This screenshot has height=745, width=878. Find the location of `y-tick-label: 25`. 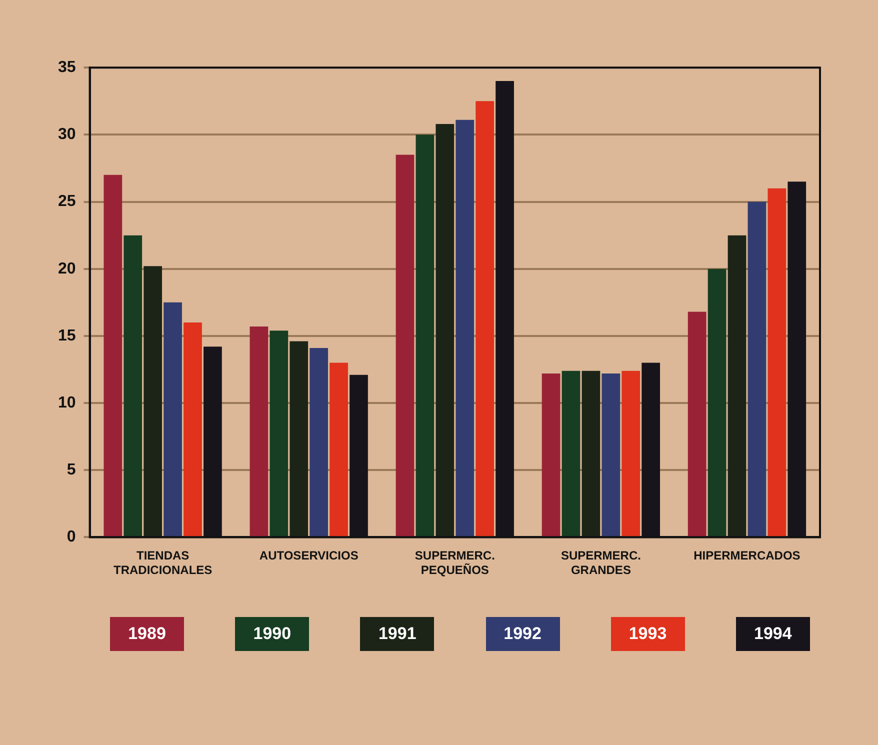

y-tick-label: 25 is located at coordinates (67, 201).